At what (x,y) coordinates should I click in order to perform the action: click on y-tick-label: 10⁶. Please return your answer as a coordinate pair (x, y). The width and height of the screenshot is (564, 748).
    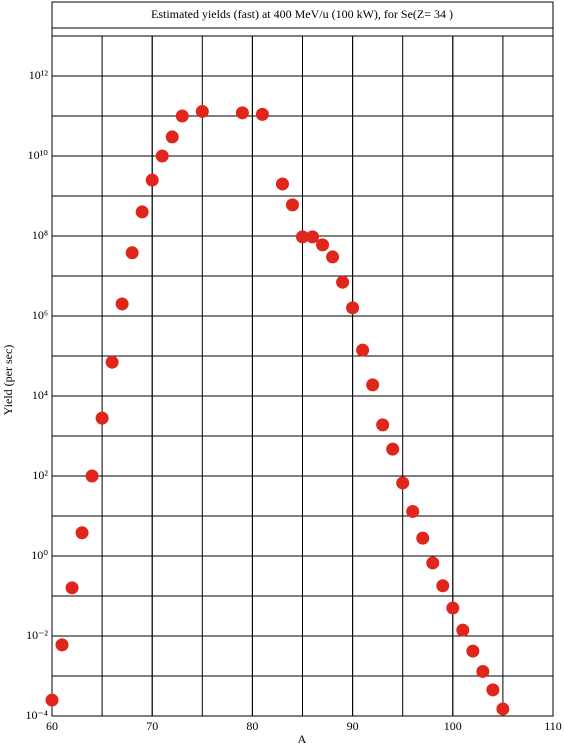
    Looking at the image, I should click on (40, 315).